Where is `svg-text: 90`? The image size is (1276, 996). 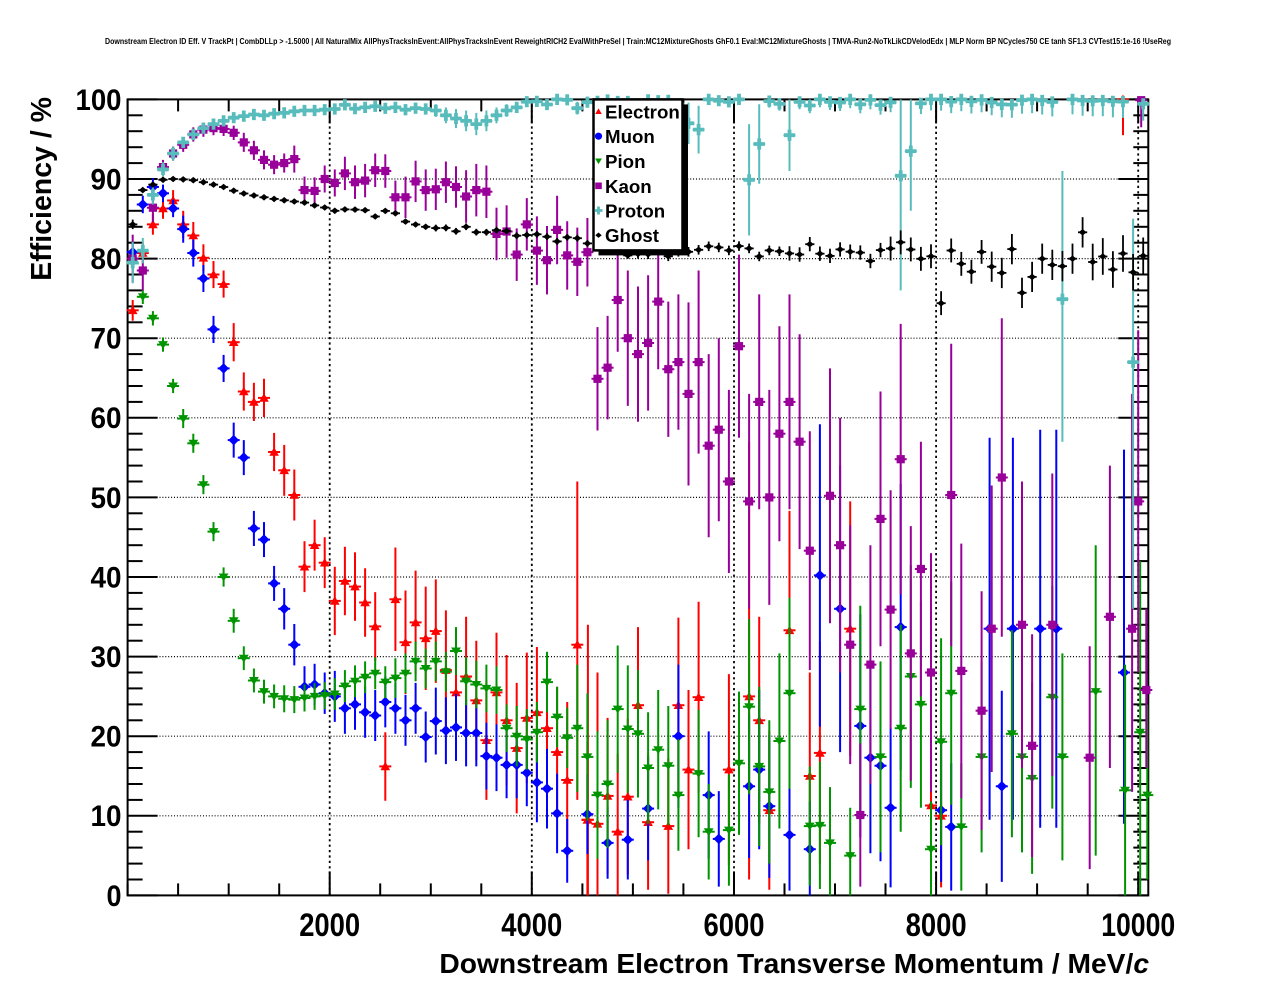 svg-text: 90 is located at coordinates (106, 179).